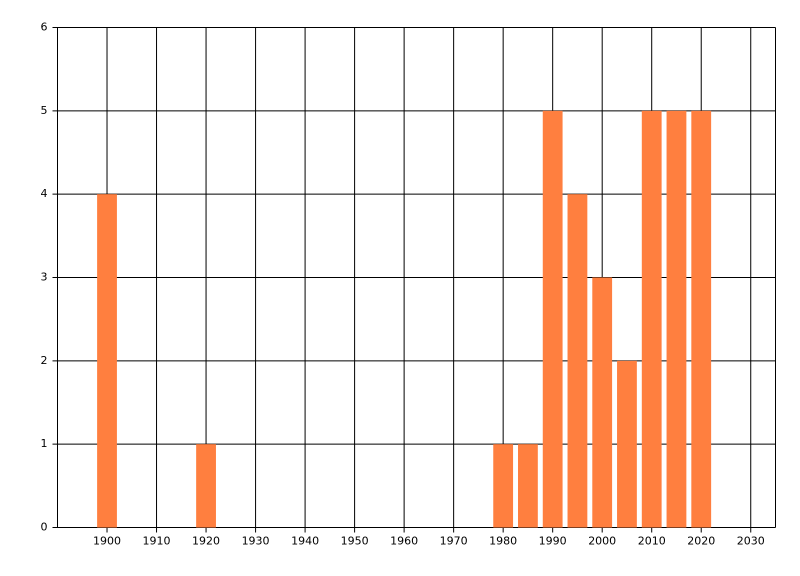 Image resolution: width=800 pixels, height=576 pixels. What do you see at coordinates (701, 541) in the screenshot?
I see `x-tick-label: 2020` at bounding box center [701, 541].